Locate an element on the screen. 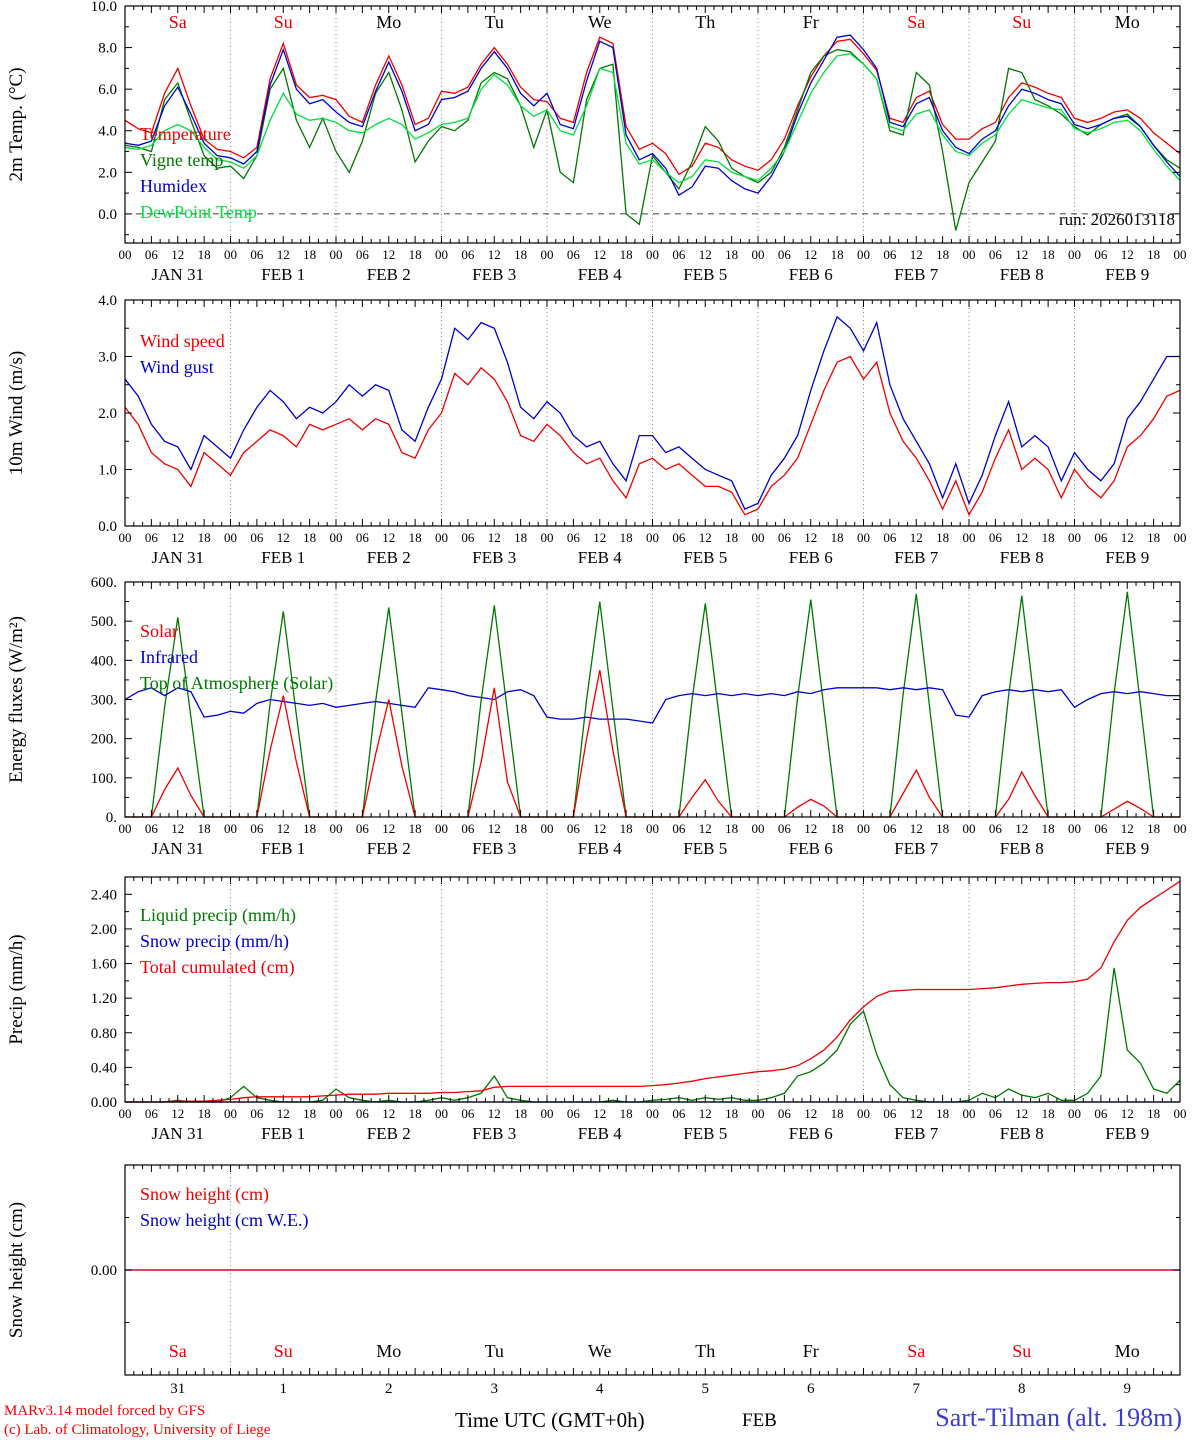  svg-text: 3.0 is located at coordinates (107, 358).